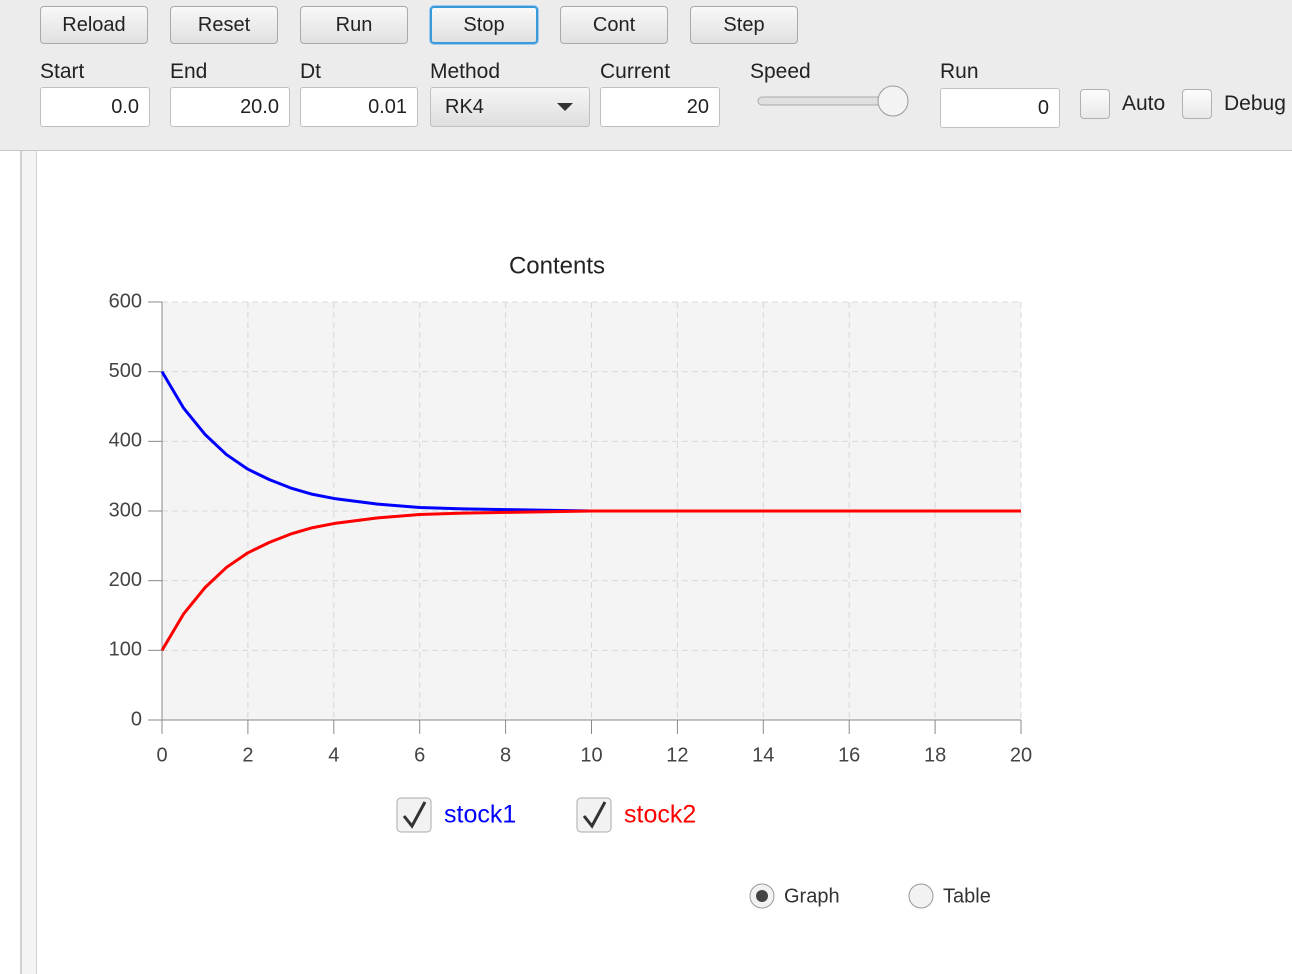 The height and width of the screenshot is (974, 1292). What do you see at coordinates (125, 371) in the screenshot?
I see `y-tick-label: 500` at bounding box center [125, 371].